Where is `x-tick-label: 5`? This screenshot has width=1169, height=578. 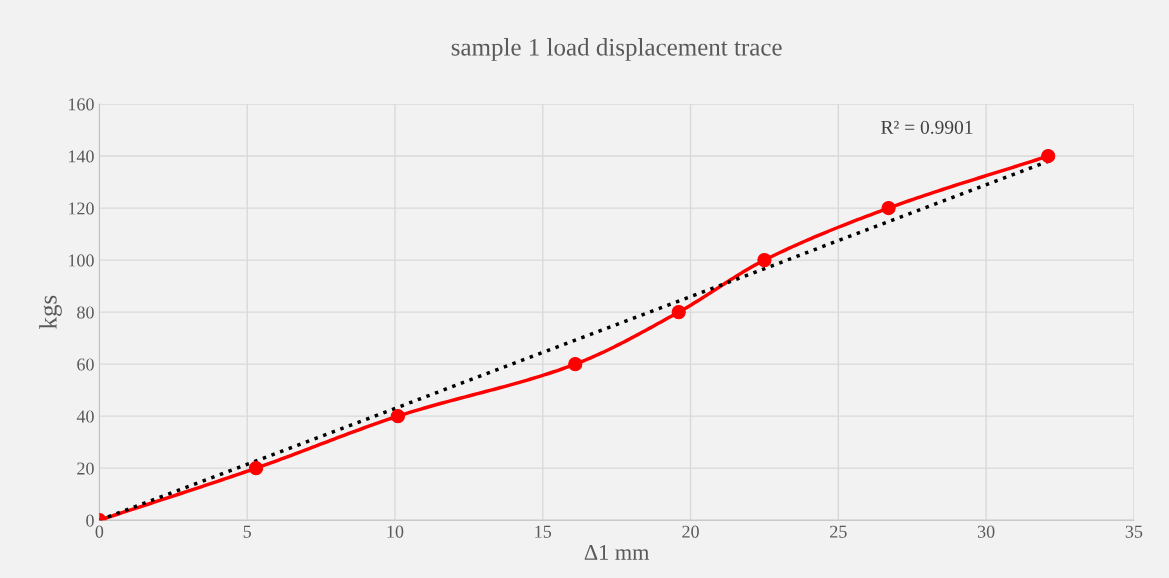
x-tick-label: 5 is located at coordinates (247, 531).